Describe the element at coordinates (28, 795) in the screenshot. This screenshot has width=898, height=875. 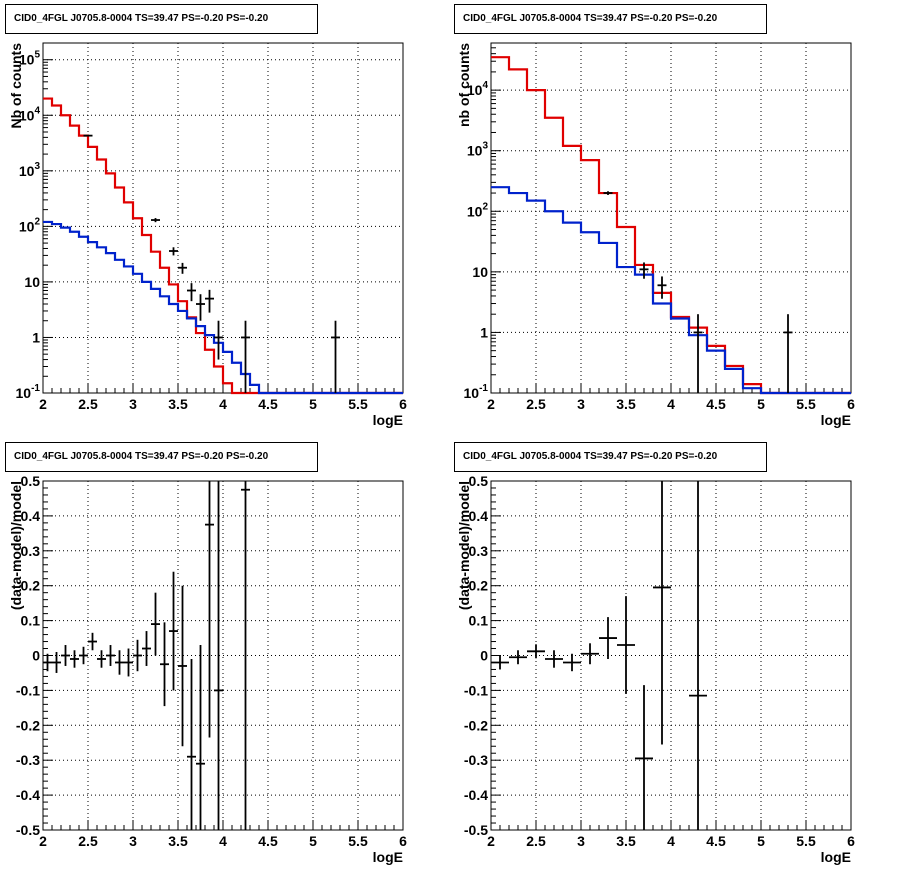
I see `y-tick-label: -0.4` at that location.